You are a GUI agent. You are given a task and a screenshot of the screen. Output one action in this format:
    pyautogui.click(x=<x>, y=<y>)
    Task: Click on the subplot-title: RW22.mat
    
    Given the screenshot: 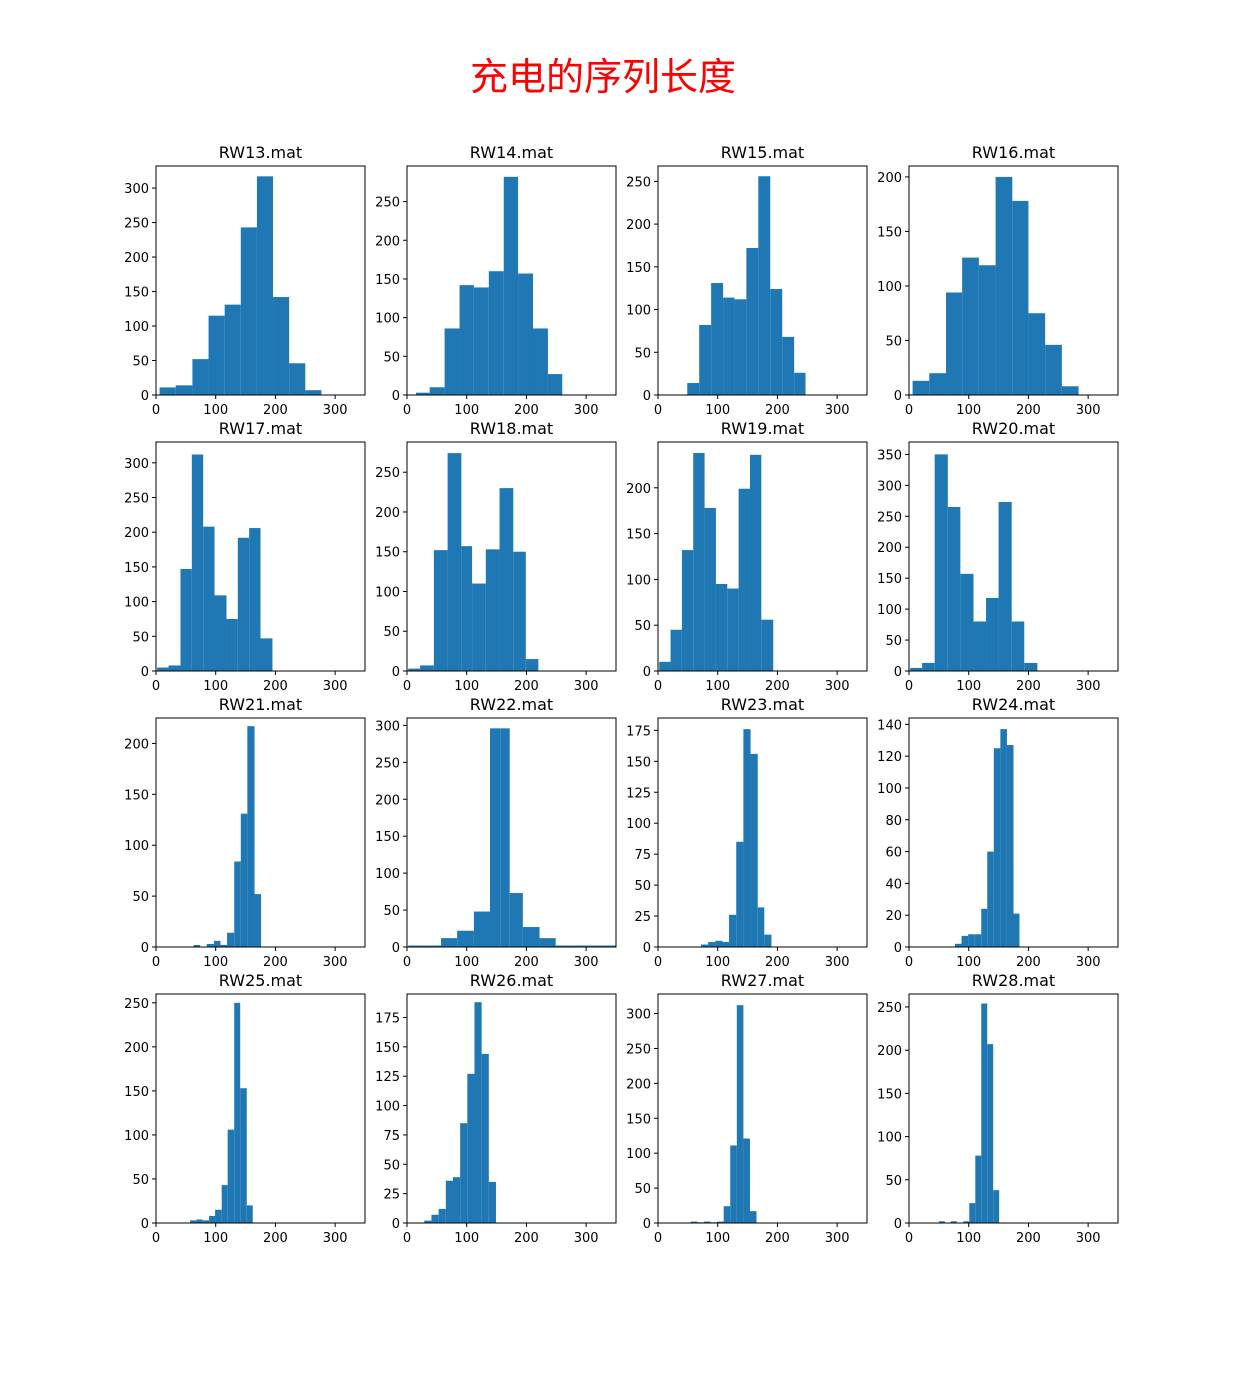 What is the action you would take?
    pyautogui.click(x=511, y=704)
    